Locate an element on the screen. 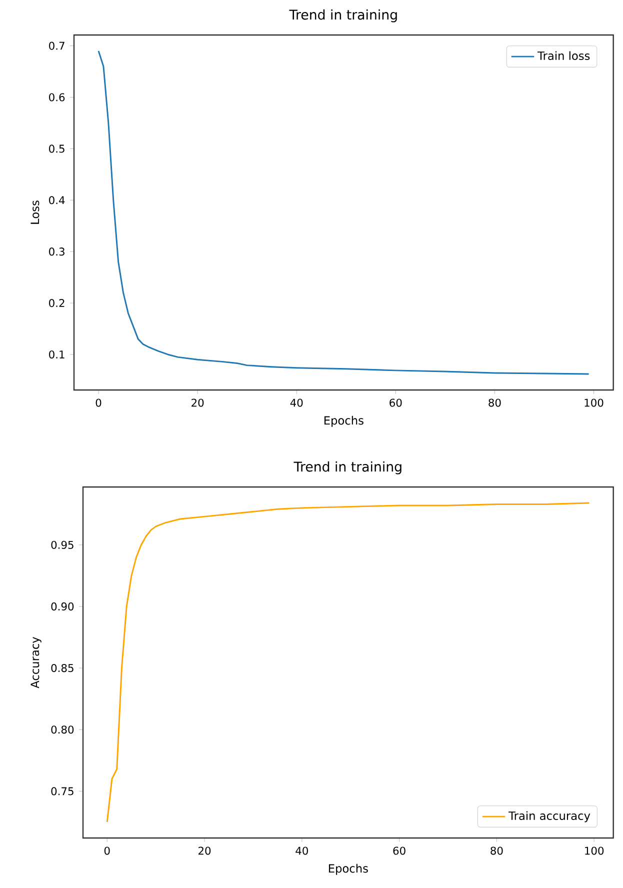  y-axis-title: Loss is located at coordinates (35, 212).